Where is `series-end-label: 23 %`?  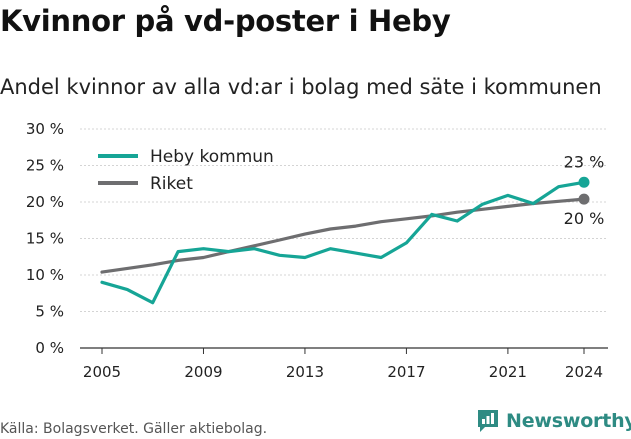
series-end-label: 23 % is located at coordinates (584, 161).